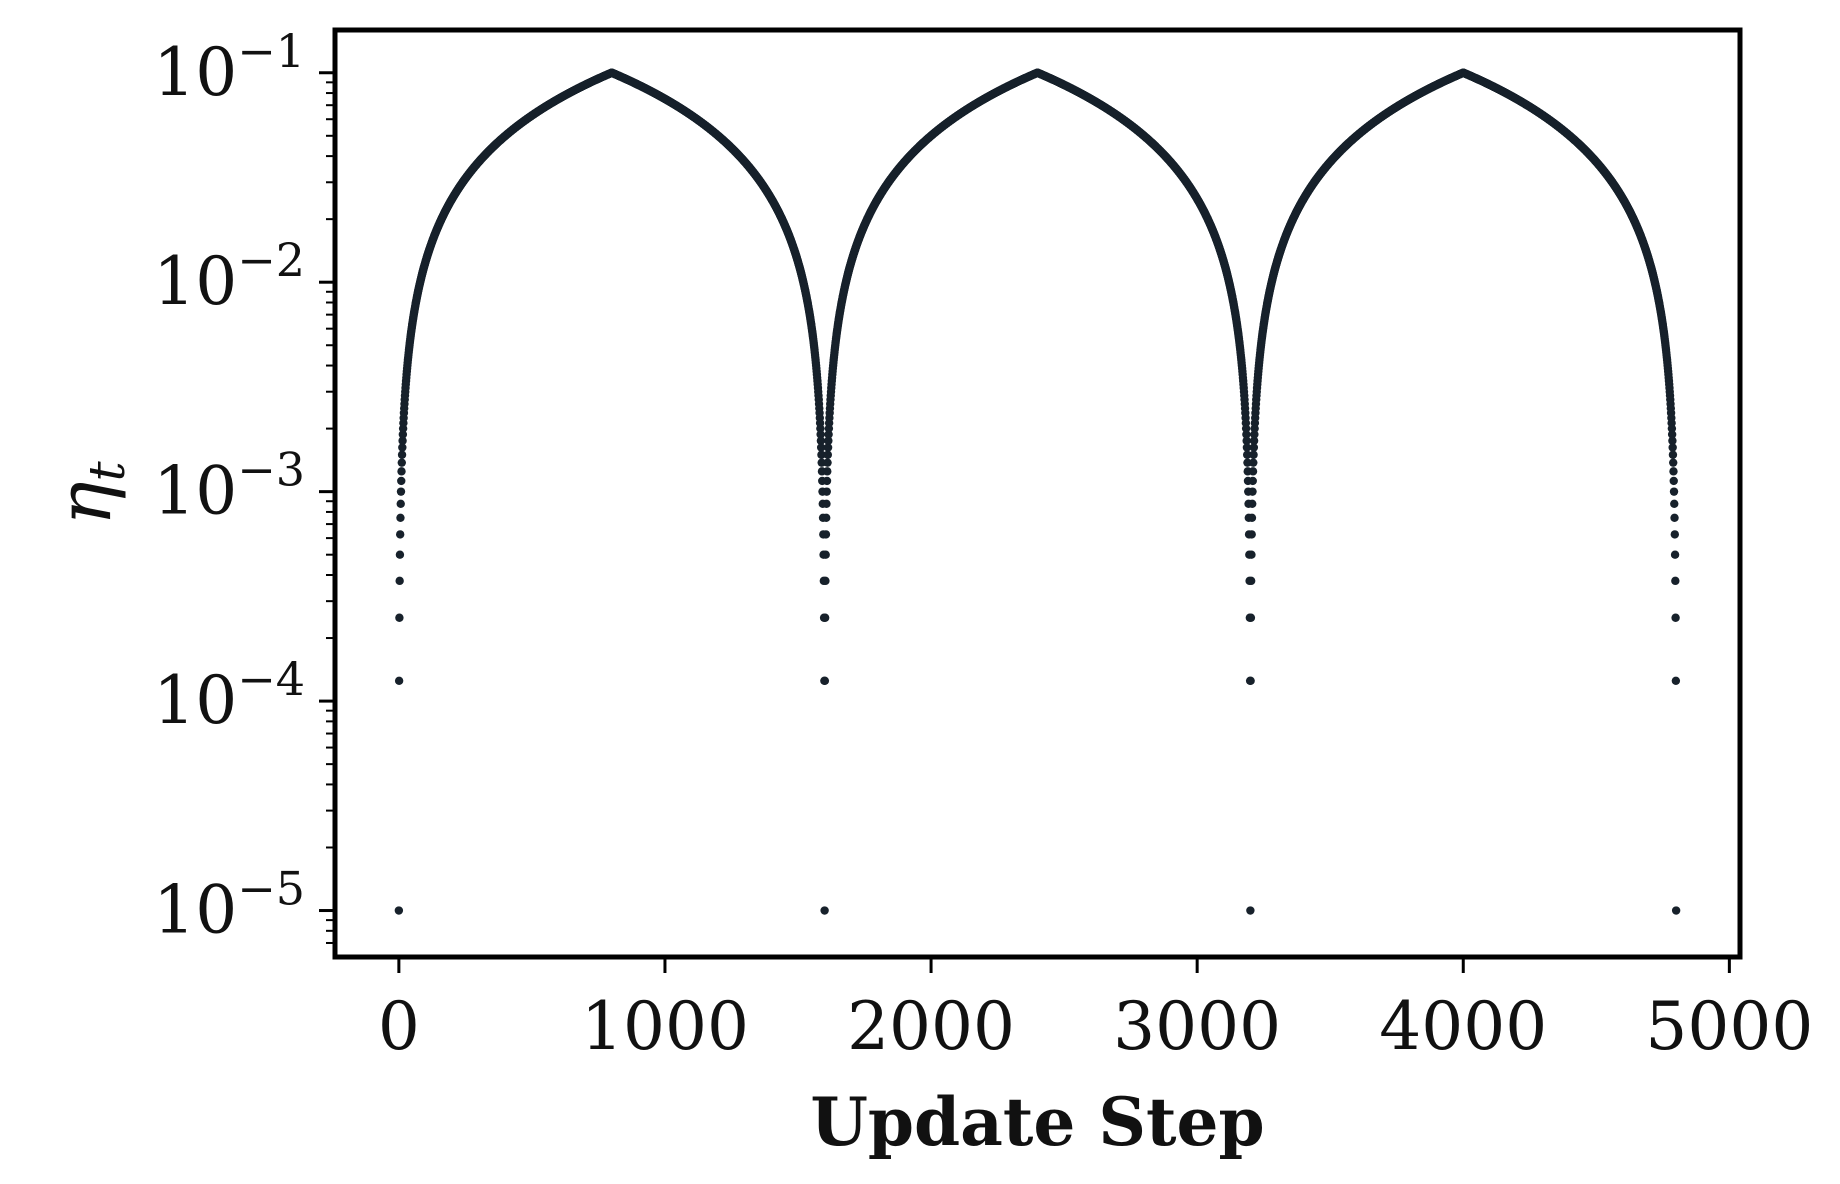 The image size is (1840, 1184). Describe the element at coordinates (229, 67) in the screenshot. I see `y-tick-label: 10⁻¹` at that location.